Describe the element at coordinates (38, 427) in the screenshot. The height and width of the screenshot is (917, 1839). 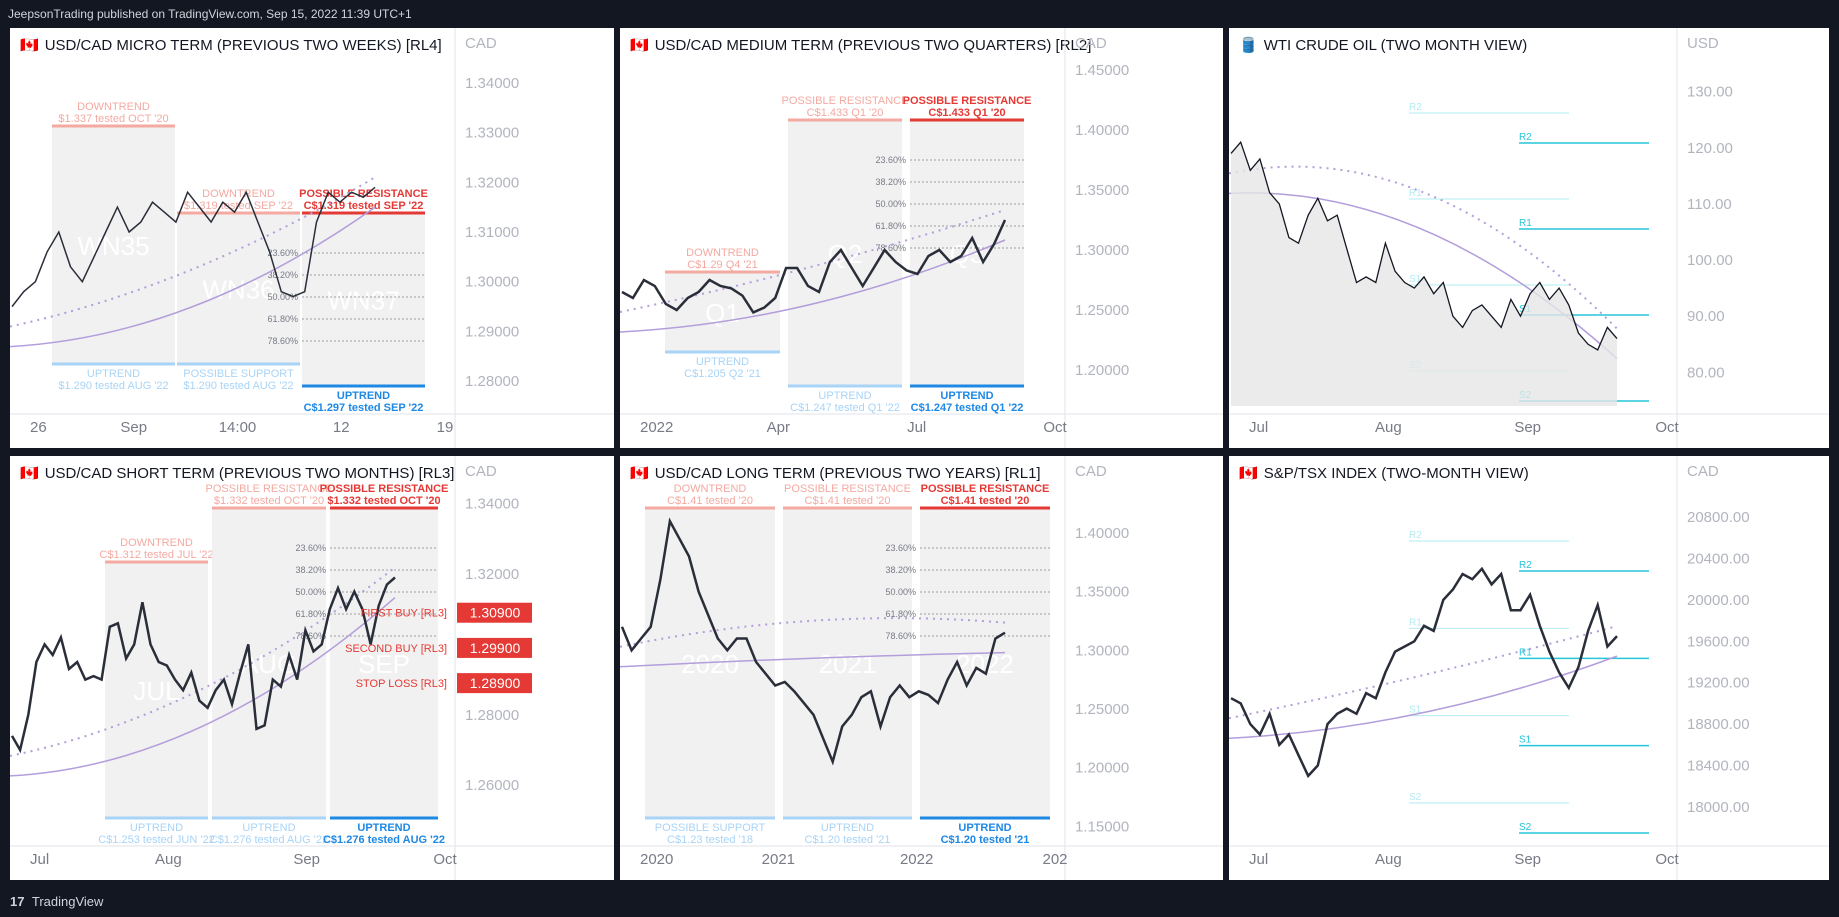
I see `x-tick-label: 26` at that location.